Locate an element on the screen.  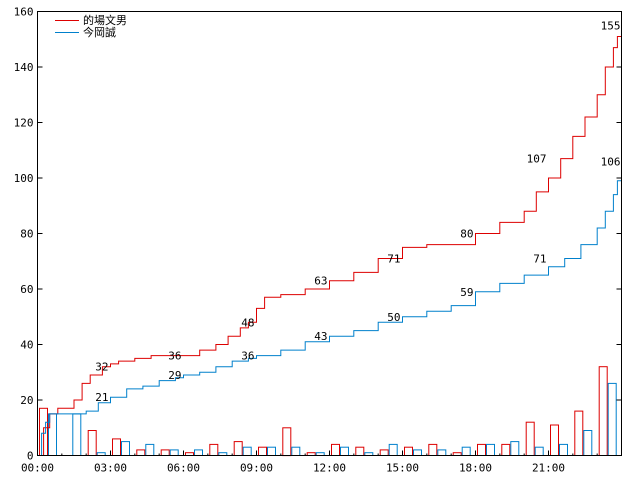
data-label-series-1: 155 is located at coordinates (611, 25).